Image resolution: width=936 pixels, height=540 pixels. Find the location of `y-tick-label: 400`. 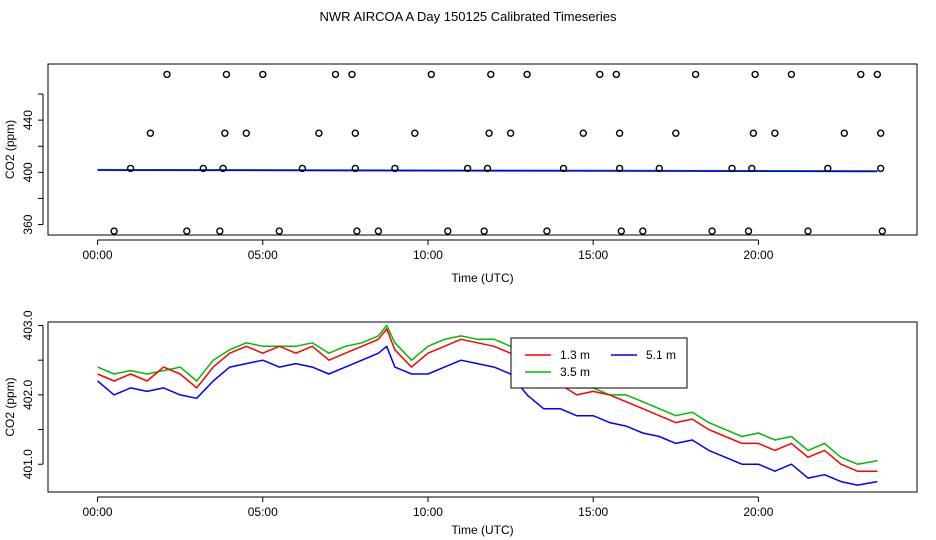

y-tick-label: 400 is located at coordinates (28, 172).